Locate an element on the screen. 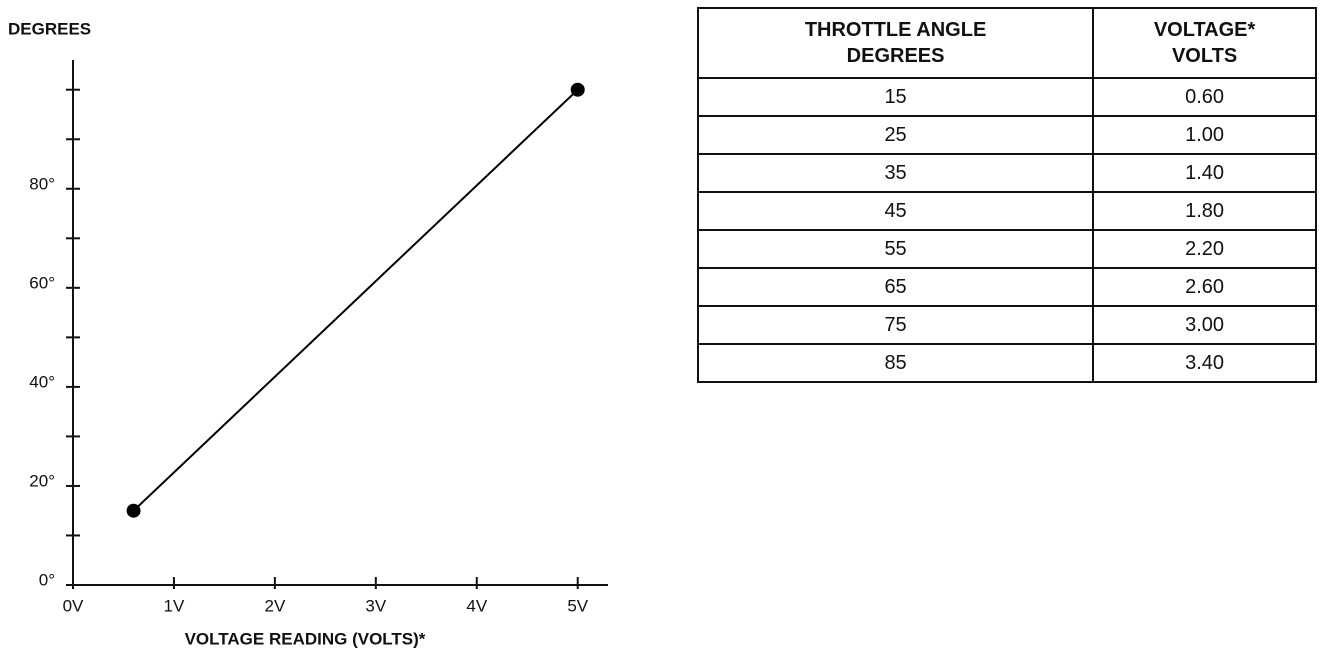 The width and height of the screenshot is (1344, 658). table-cell: 85 is located at coordinates (895, 363).